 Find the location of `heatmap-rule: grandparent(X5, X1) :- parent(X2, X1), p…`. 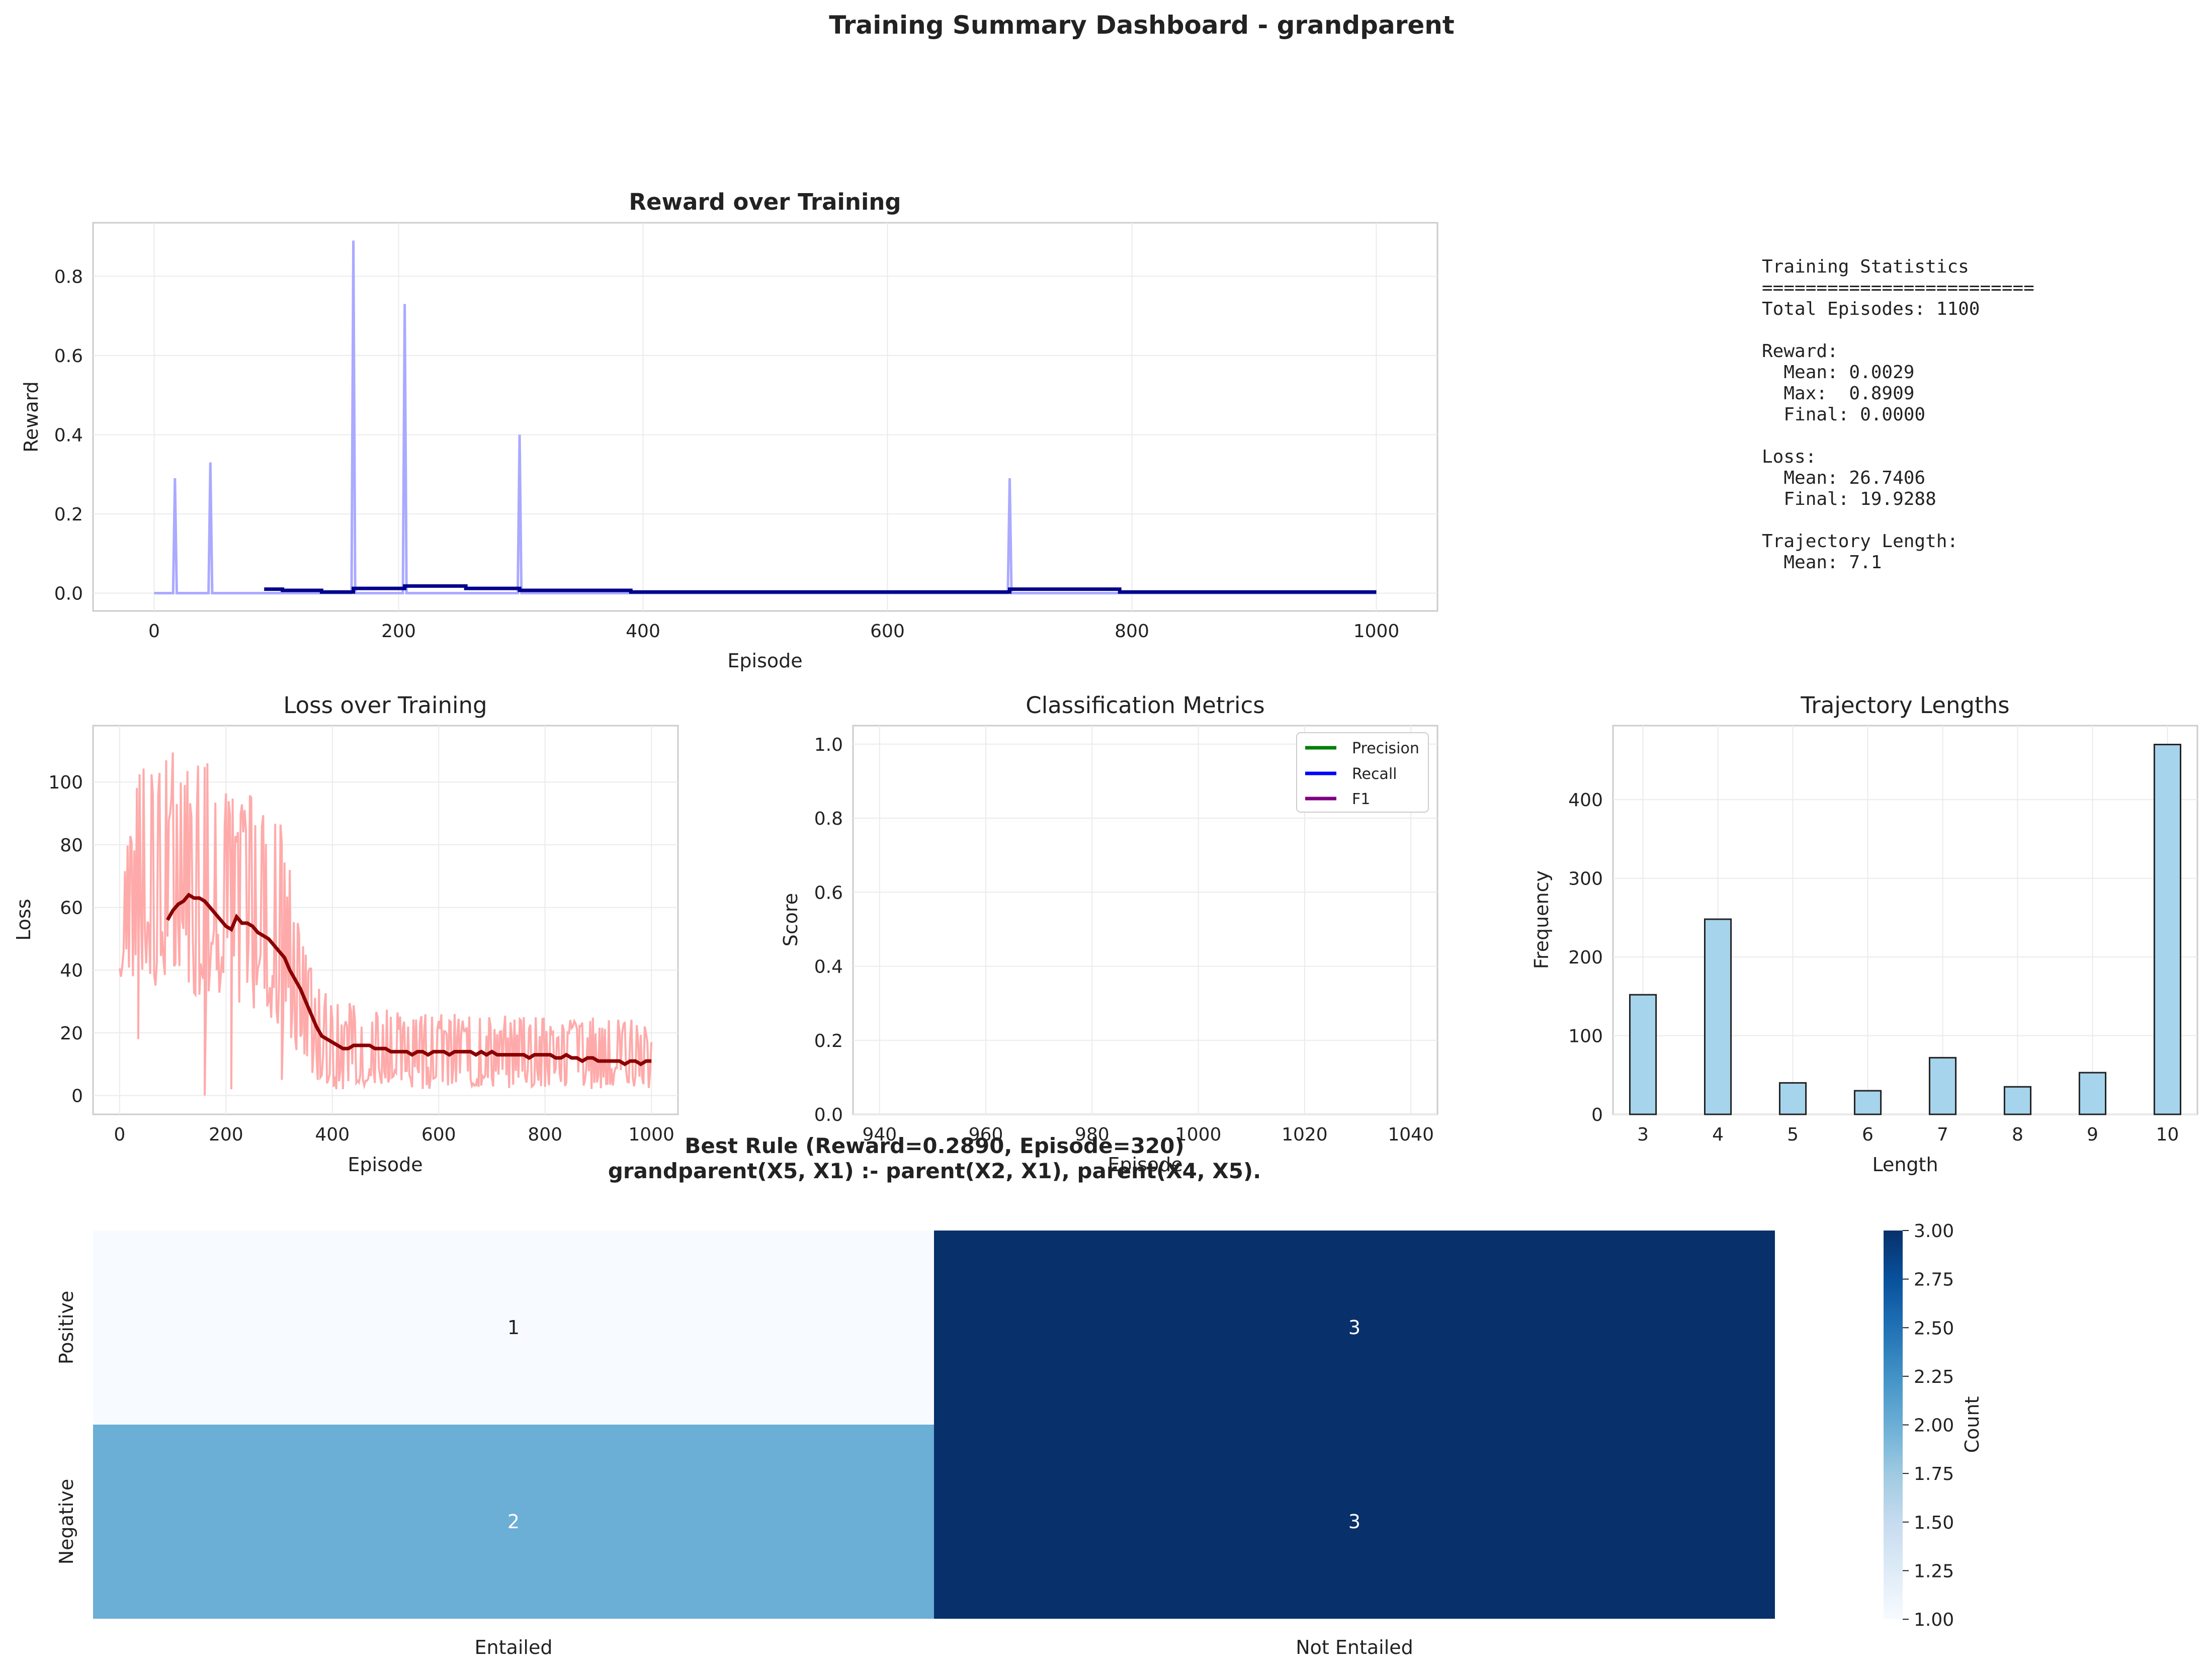

heatmap-rule: grandparent(X5, X1) :- parent(X2, X1), p… is located at coordinates (934, 1171).